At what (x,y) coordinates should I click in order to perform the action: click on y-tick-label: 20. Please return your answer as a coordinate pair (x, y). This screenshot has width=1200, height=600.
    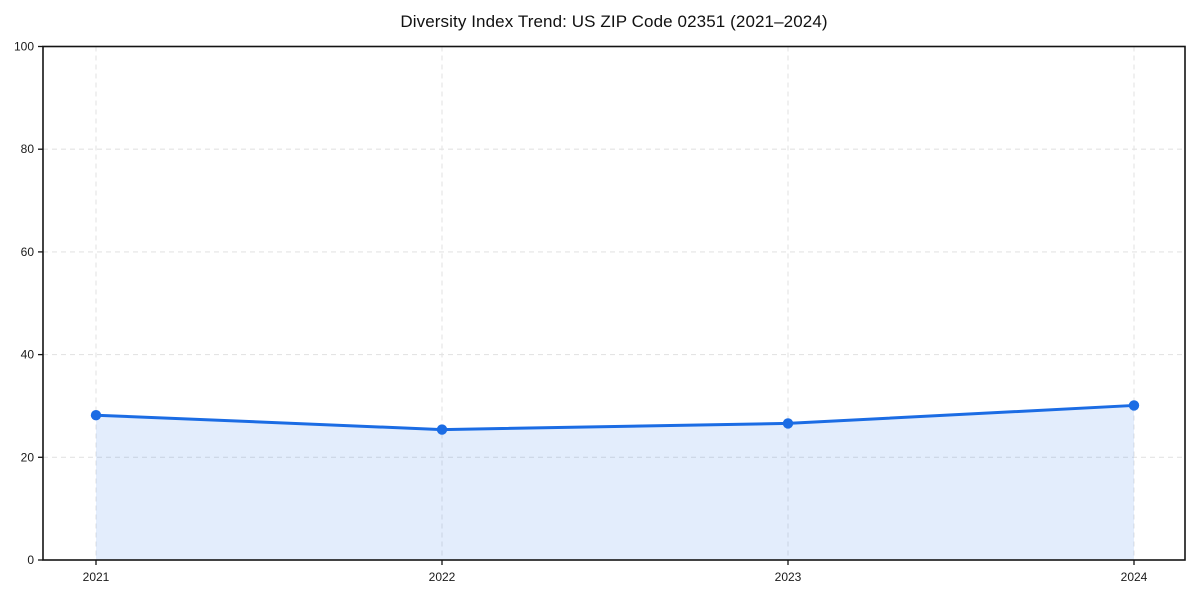
    Looking at the image, I should click on (28, 457).